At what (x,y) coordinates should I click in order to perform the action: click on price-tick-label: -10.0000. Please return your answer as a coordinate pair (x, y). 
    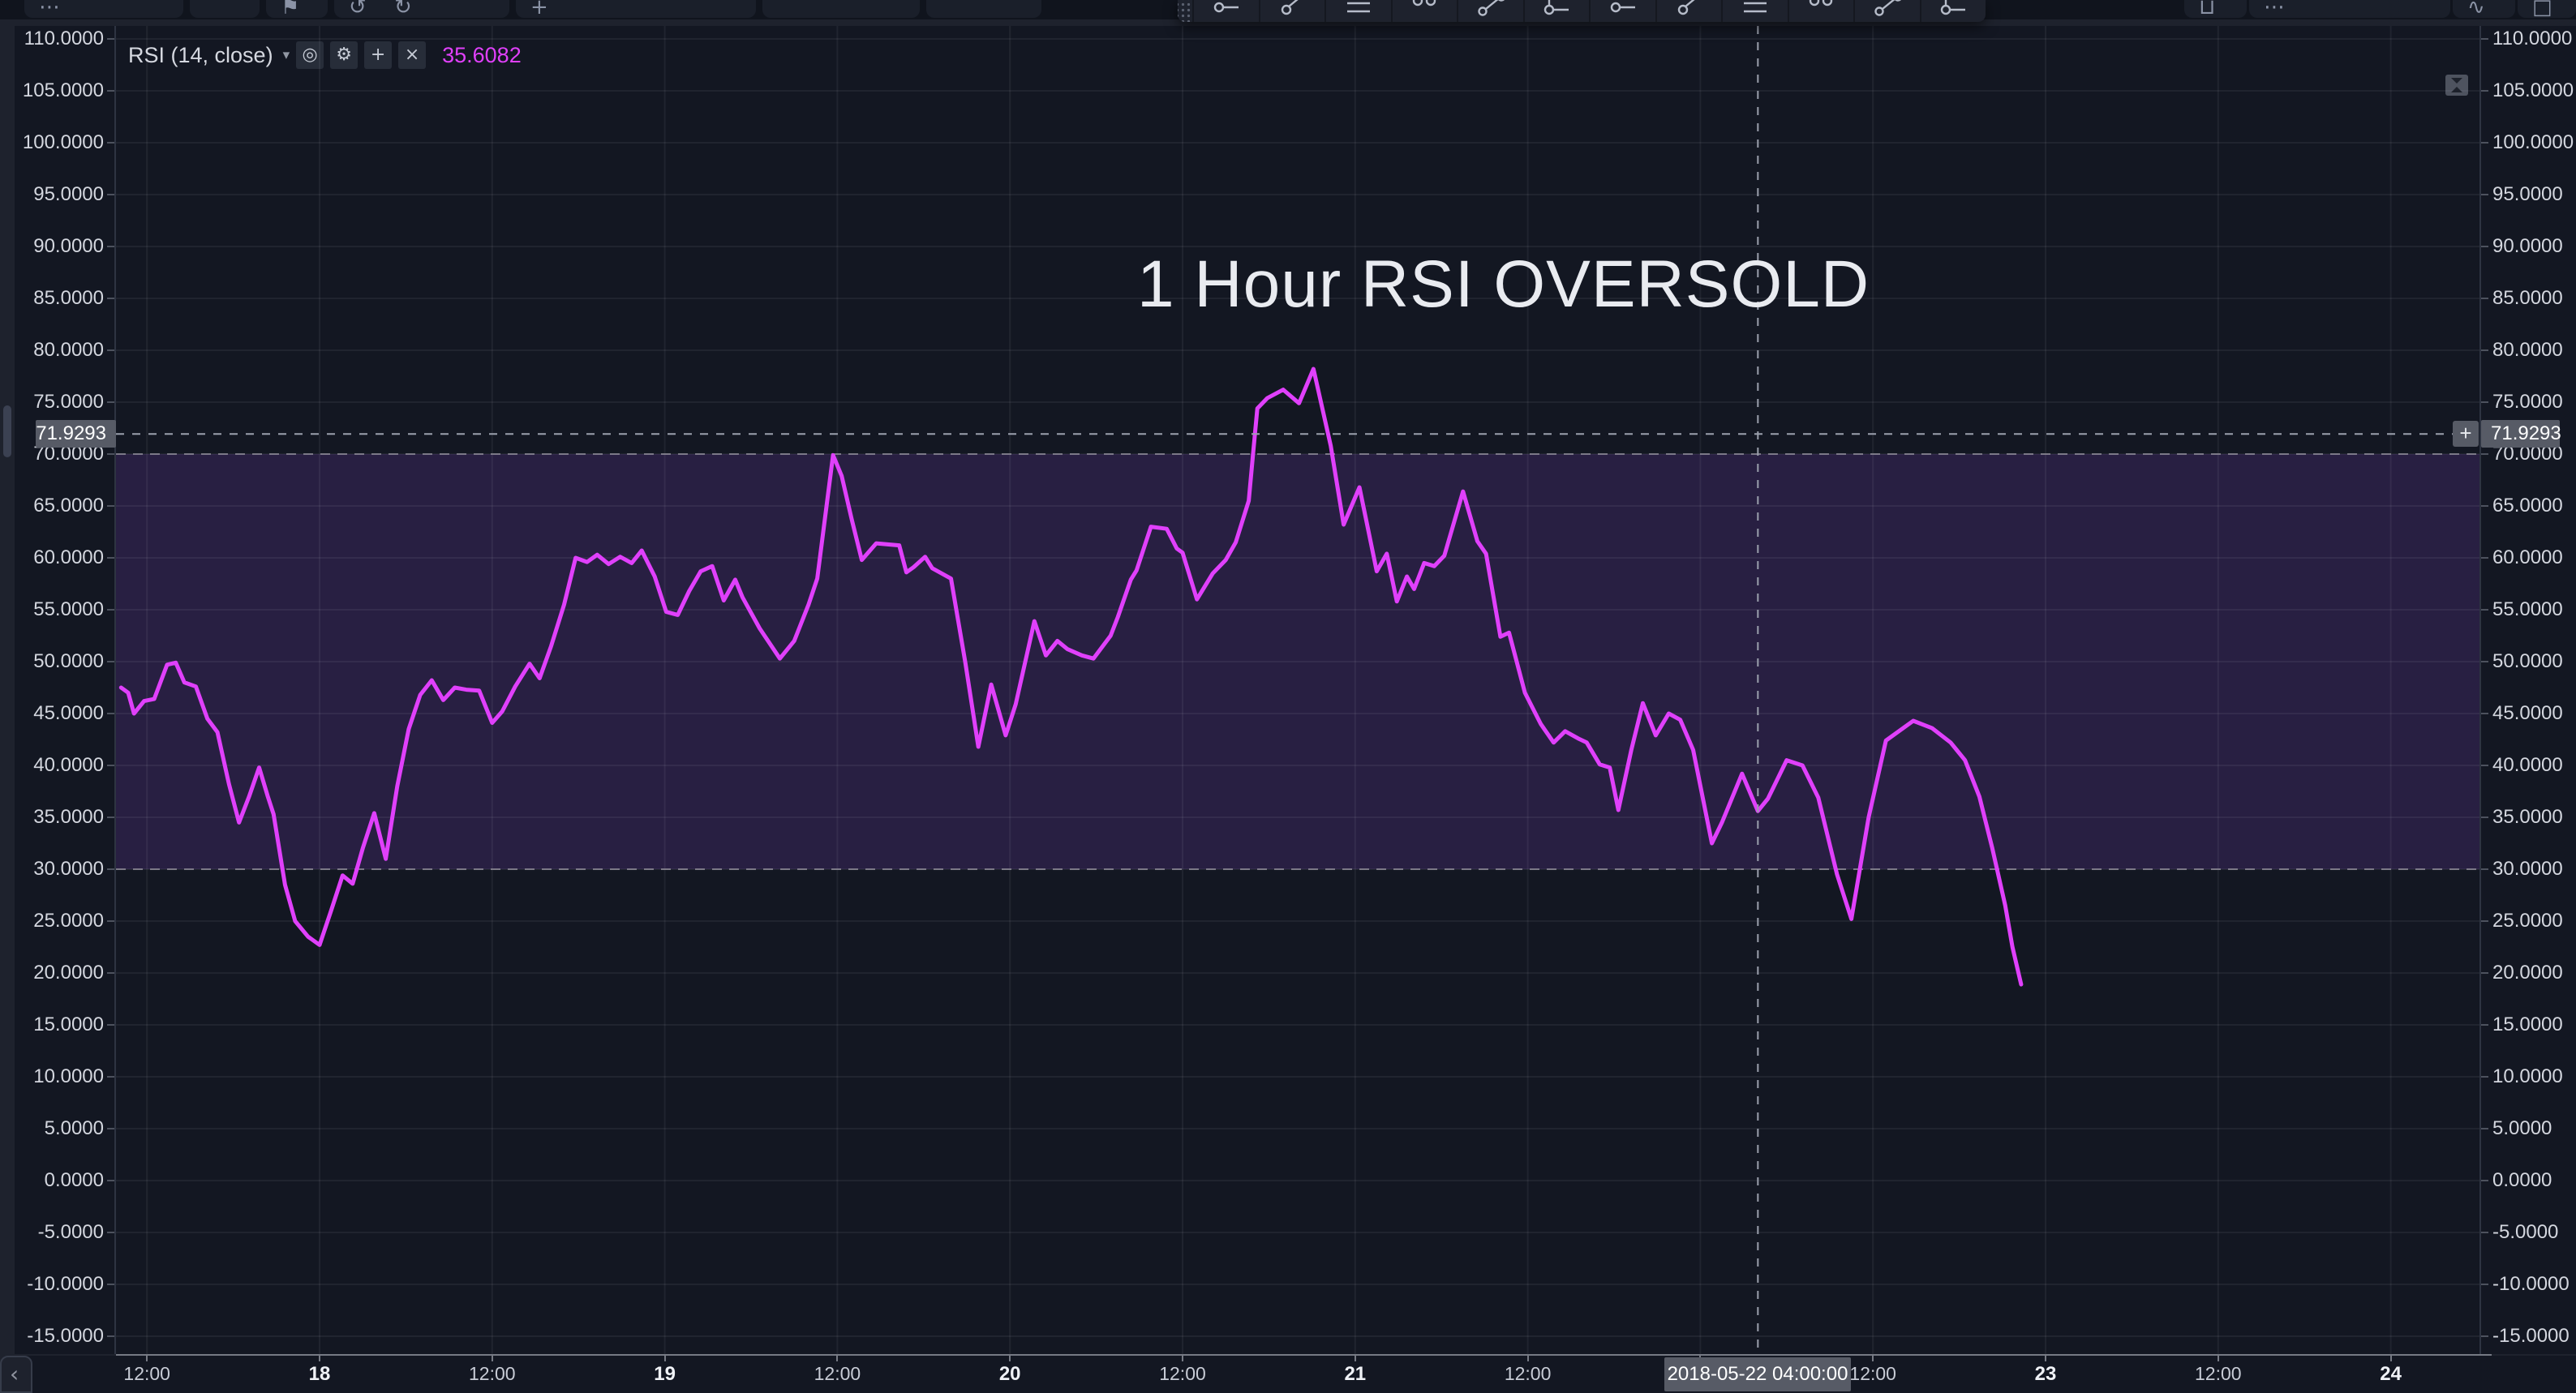
    Looking at the image, I should click on (65, 1284).